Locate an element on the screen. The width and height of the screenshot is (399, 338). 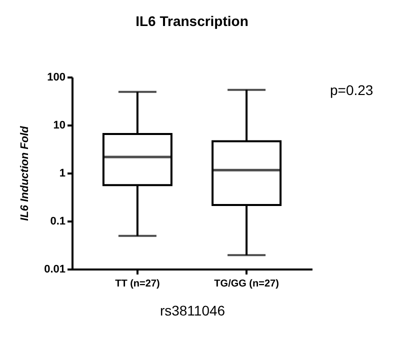
chart-title: IL6 Transcription is located at coordinates (192, 21).